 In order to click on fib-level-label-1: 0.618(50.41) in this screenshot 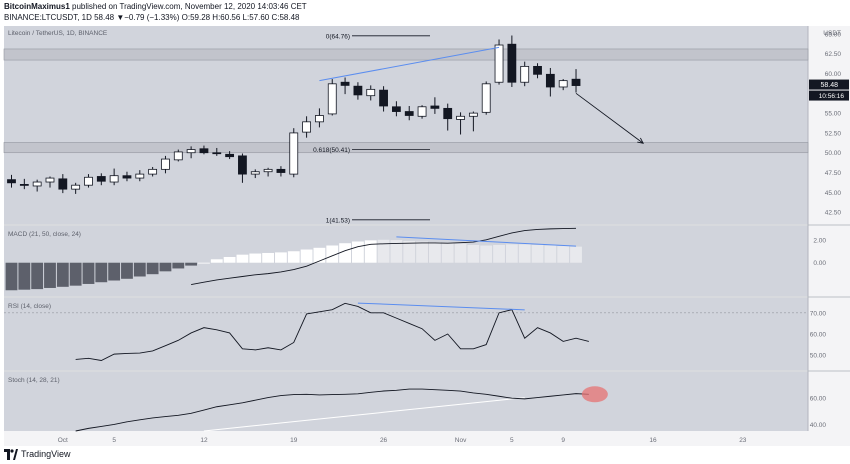, I will do `click(331, 150)`.